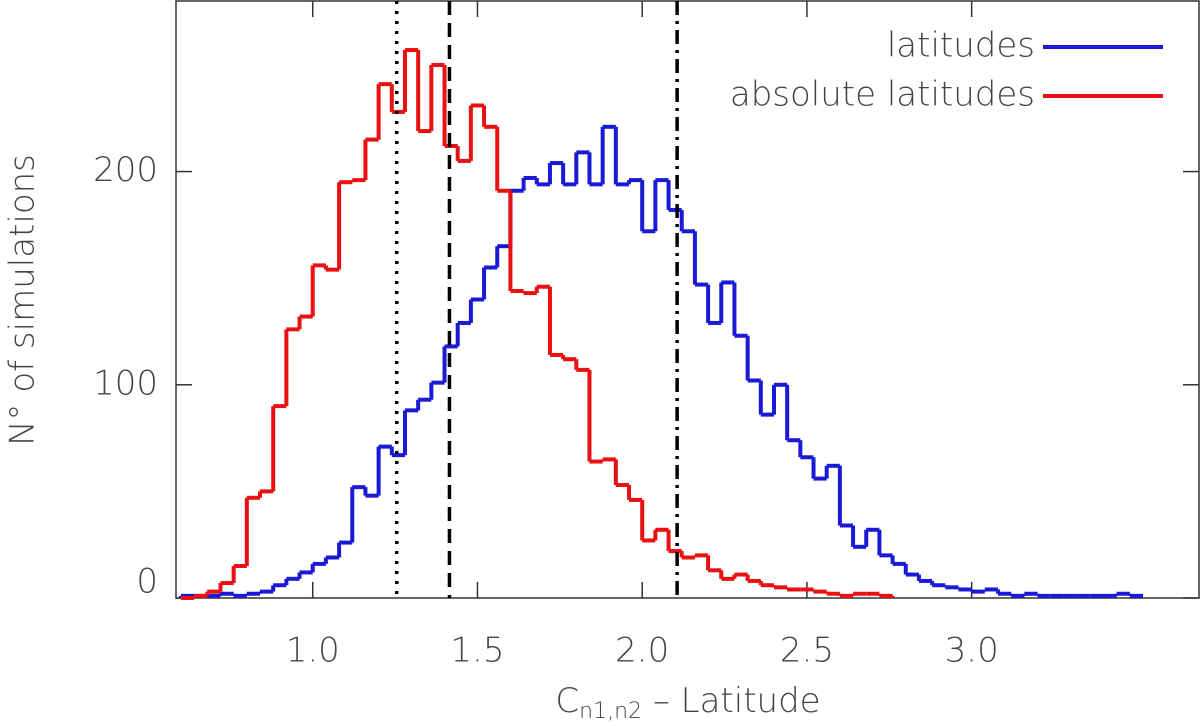 Image resolution: width=1200 pixels, height=726 pixels. I want to click on y-tick-label: 100, so click(125, 383).